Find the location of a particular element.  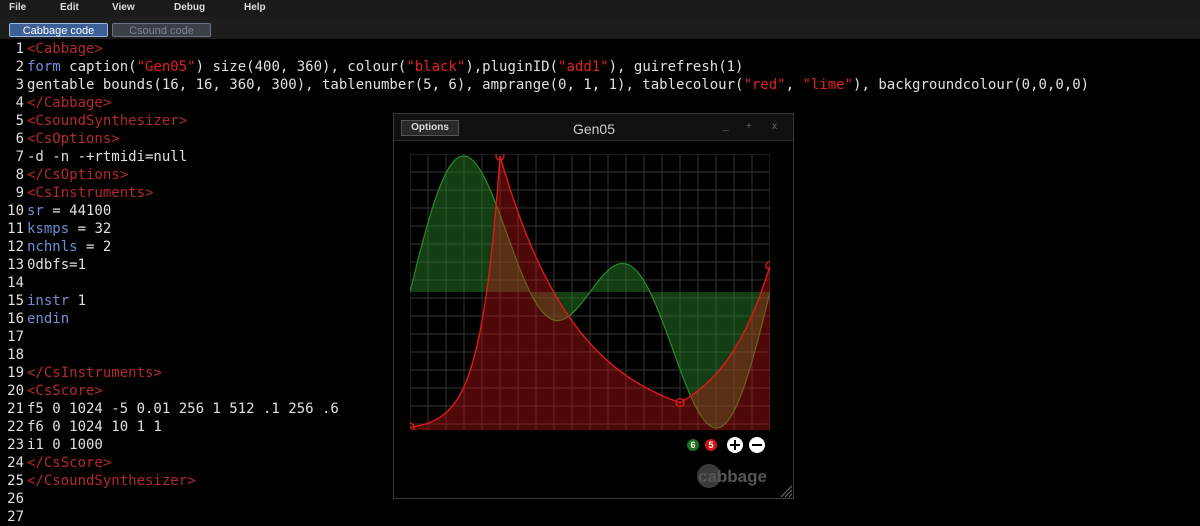

code-text: <CsoundSynthesizer> is located at coordinates (107, 121).